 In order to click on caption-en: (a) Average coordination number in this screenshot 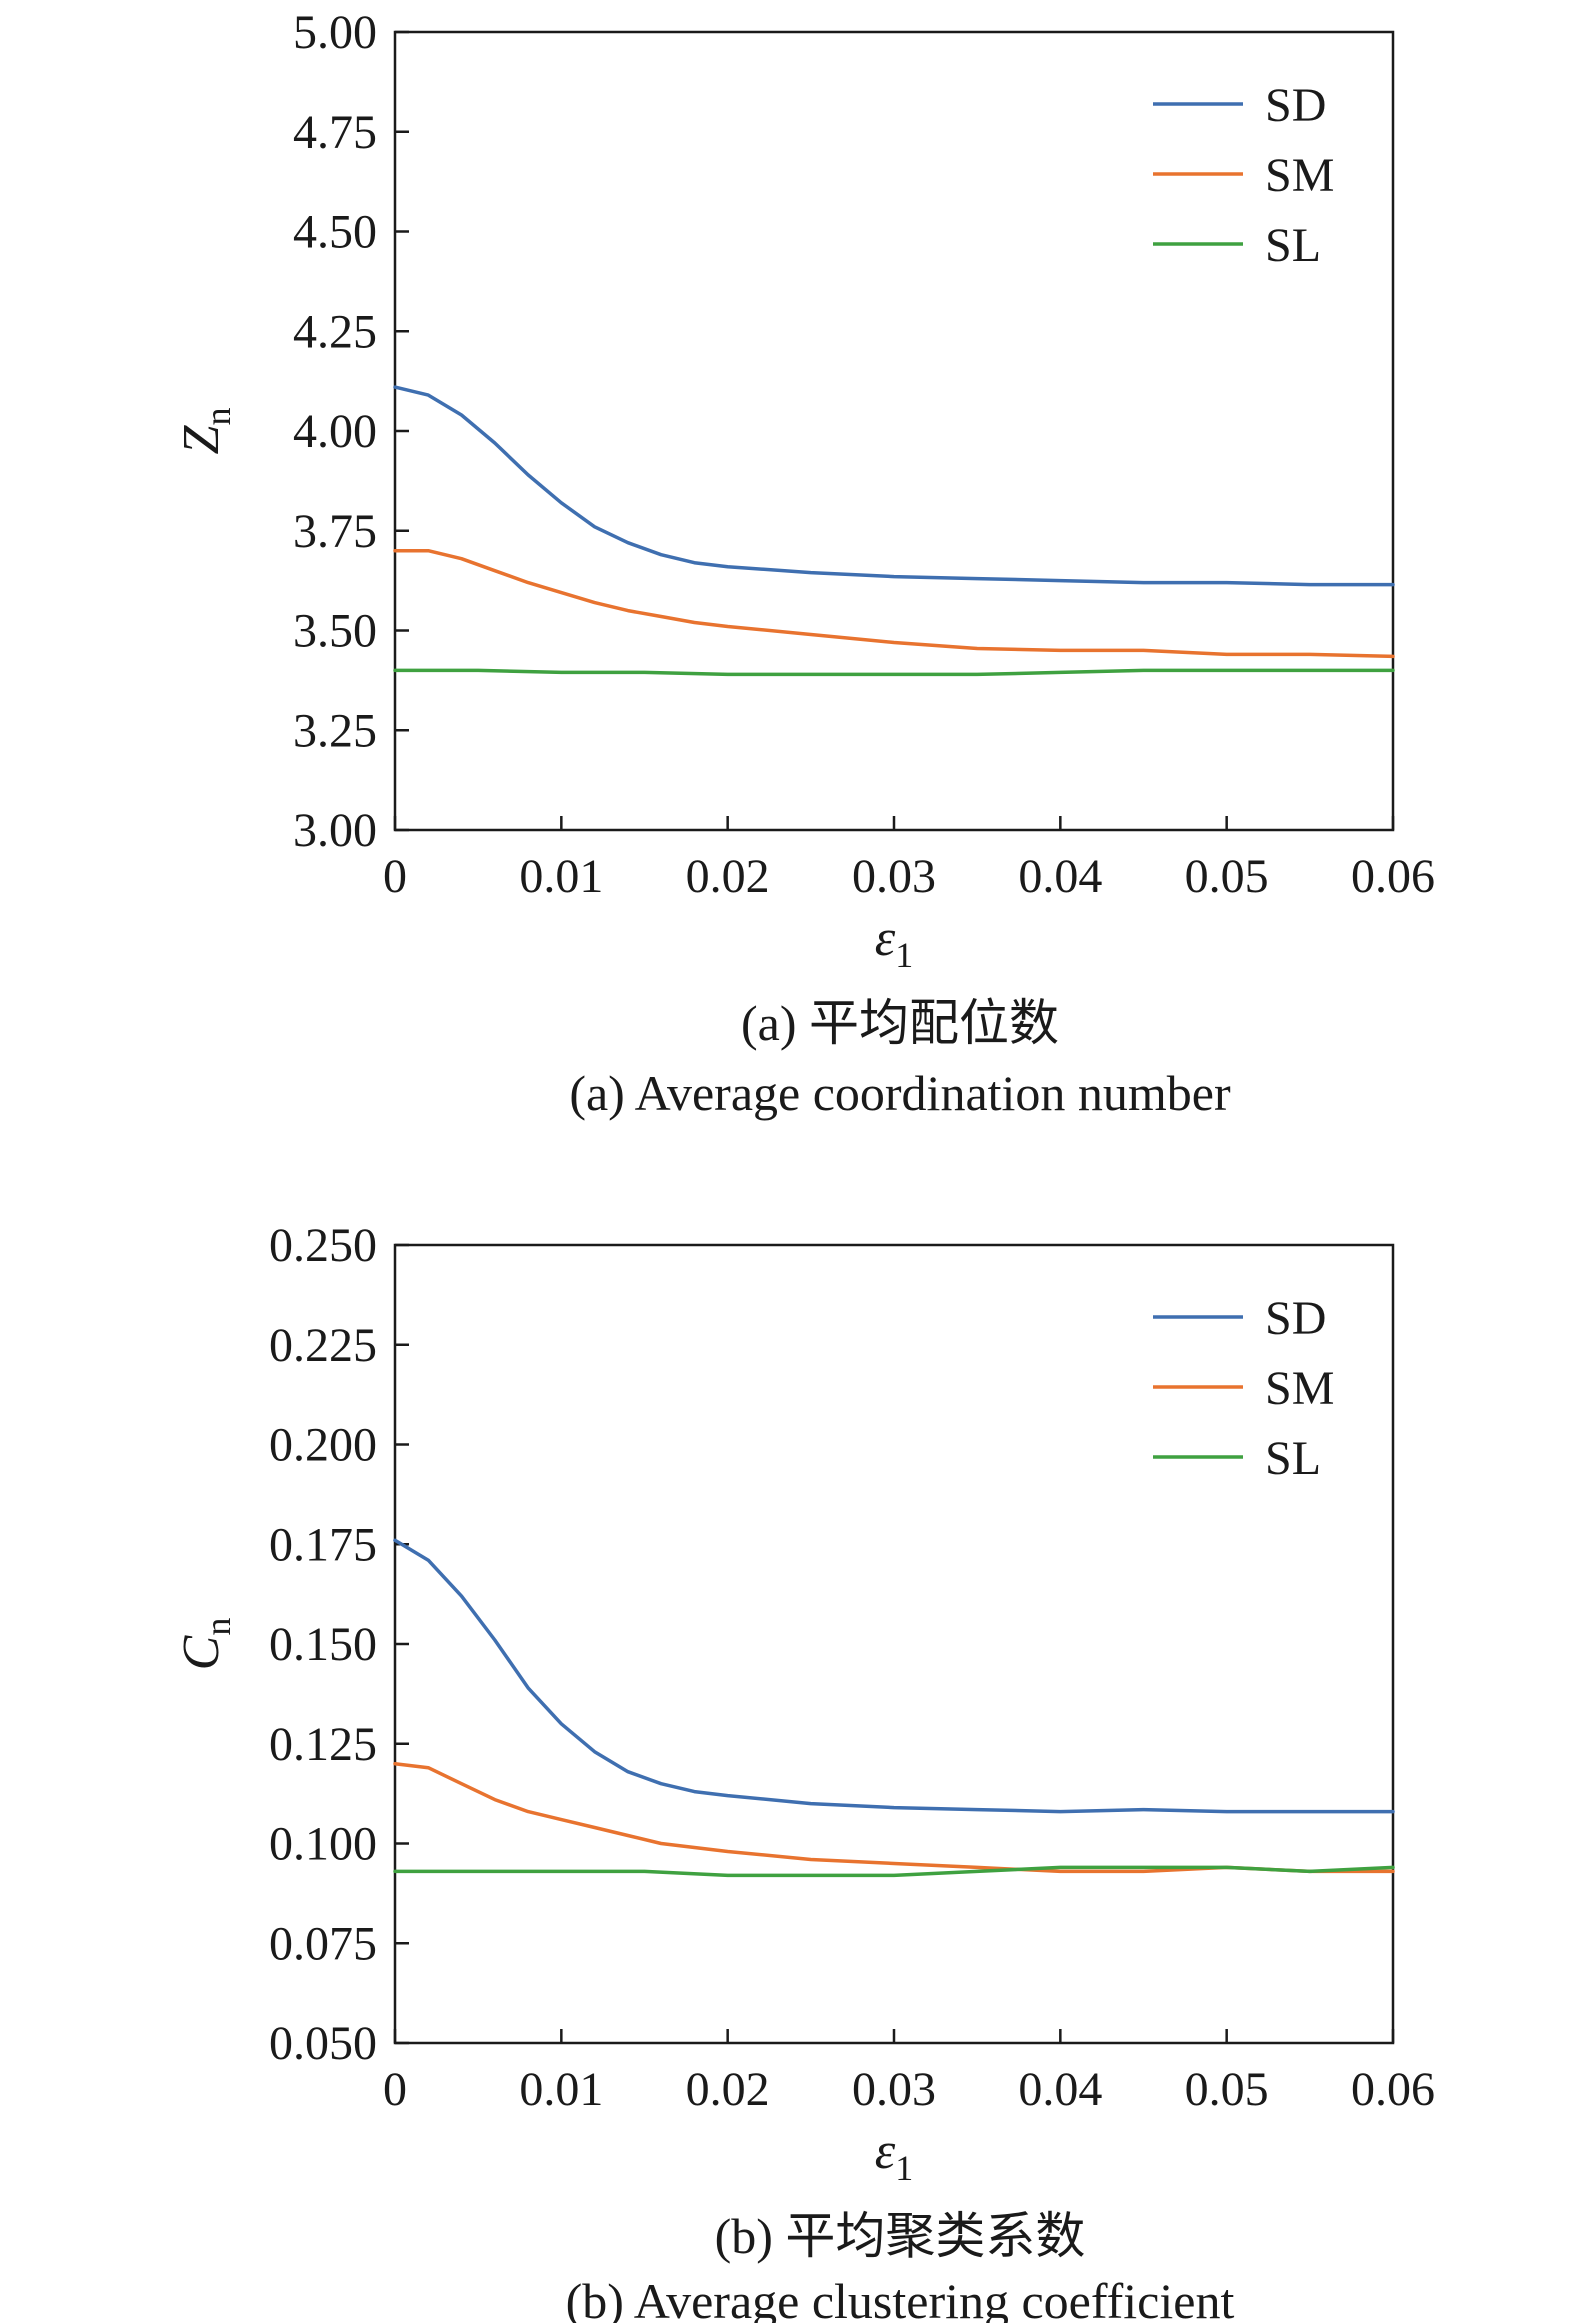, I will do `click(900, 1093)`.